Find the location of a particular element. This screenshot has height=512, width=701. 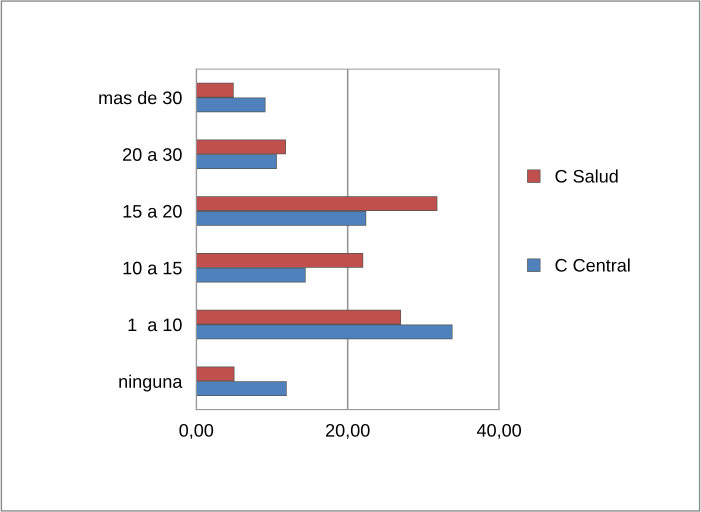

y-tick-label: 1 a 10 is located at coordinates (155, 325).